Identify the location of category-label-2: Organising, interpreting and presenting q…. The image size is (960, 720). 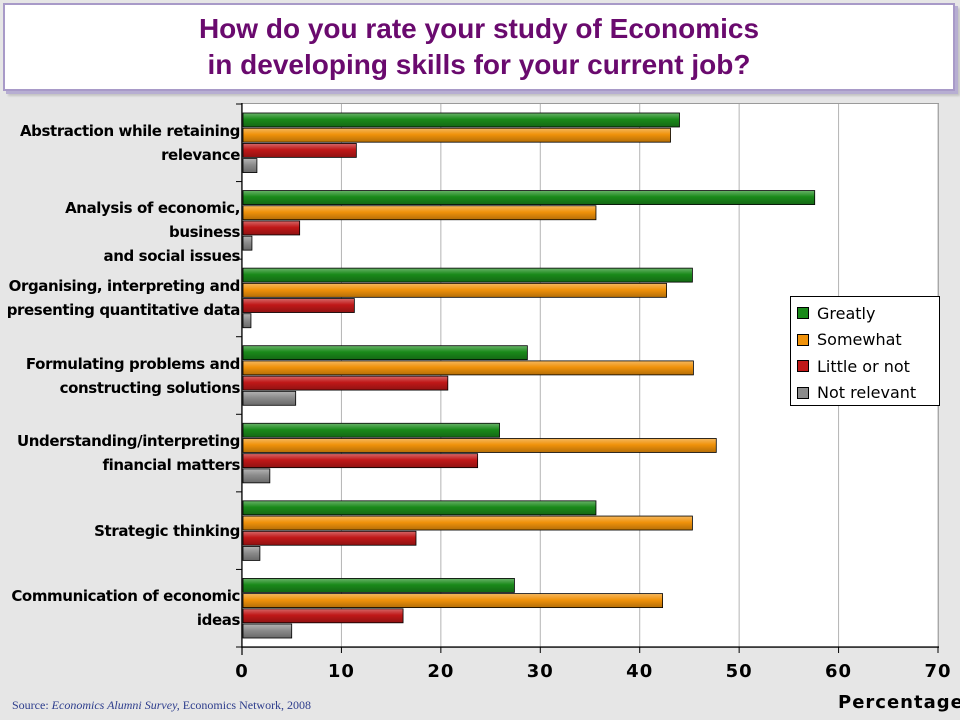
(120, 298).